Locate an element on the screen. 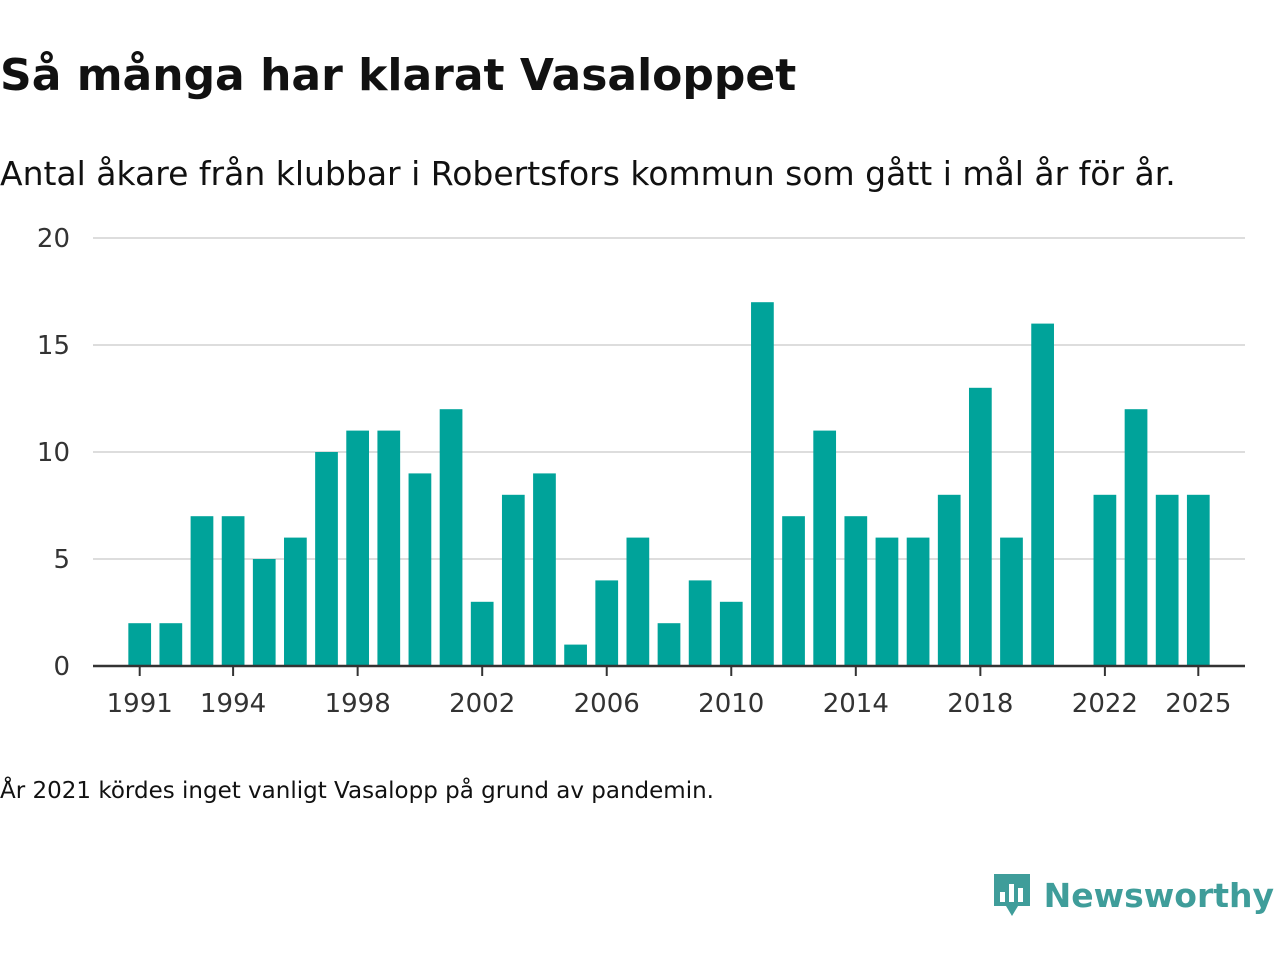 The width and height of the screenshot is (1280, 960). x-tick-label: 2006 is located at coordinates (607, 704).